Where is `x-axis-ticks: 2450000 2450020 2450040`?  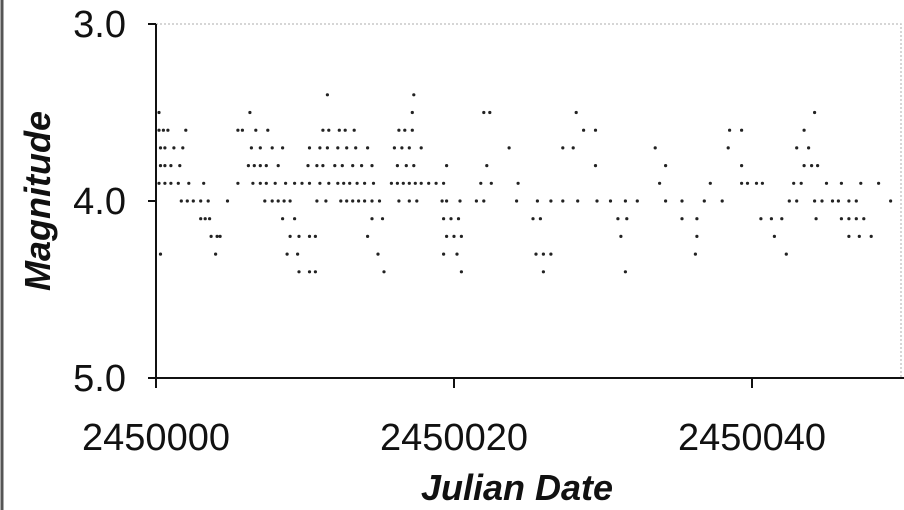
x-axis-ticks: 2450000 2450020 2450040 is located at coordinates (454, 418).